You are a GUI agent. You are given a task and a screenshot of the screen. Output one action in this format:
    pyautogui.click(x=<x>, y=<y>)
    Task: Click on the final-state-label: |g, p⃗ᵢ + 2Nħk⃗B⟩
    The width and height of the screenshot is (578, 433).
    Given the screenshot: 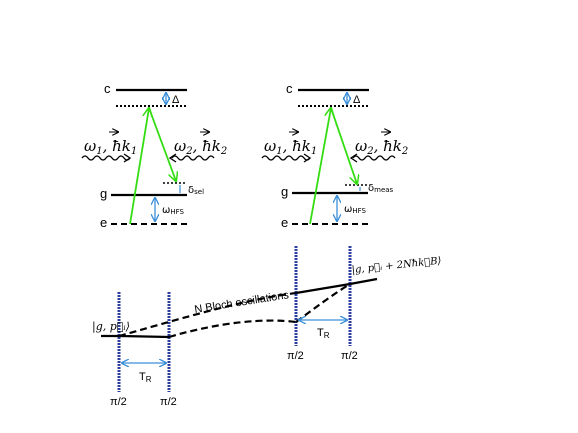 What is the action you would take?
    pyautogui.click(x=396, y=266)
    